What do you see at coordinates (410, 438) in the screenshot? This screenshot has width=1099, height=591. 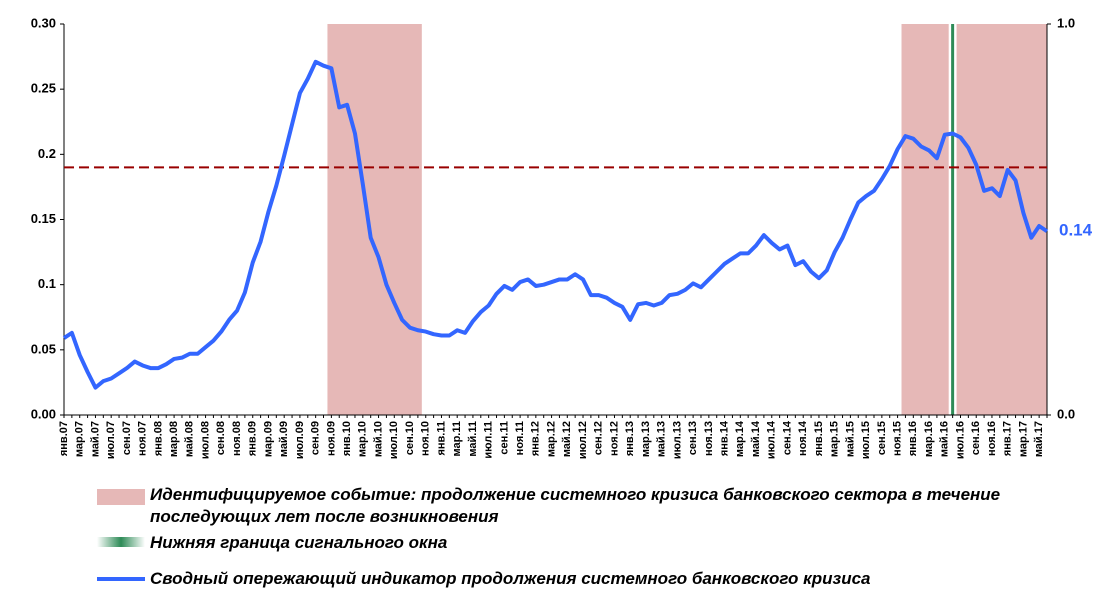 I see `x-tick-label: сен.10` at bounding box center [410, 438].